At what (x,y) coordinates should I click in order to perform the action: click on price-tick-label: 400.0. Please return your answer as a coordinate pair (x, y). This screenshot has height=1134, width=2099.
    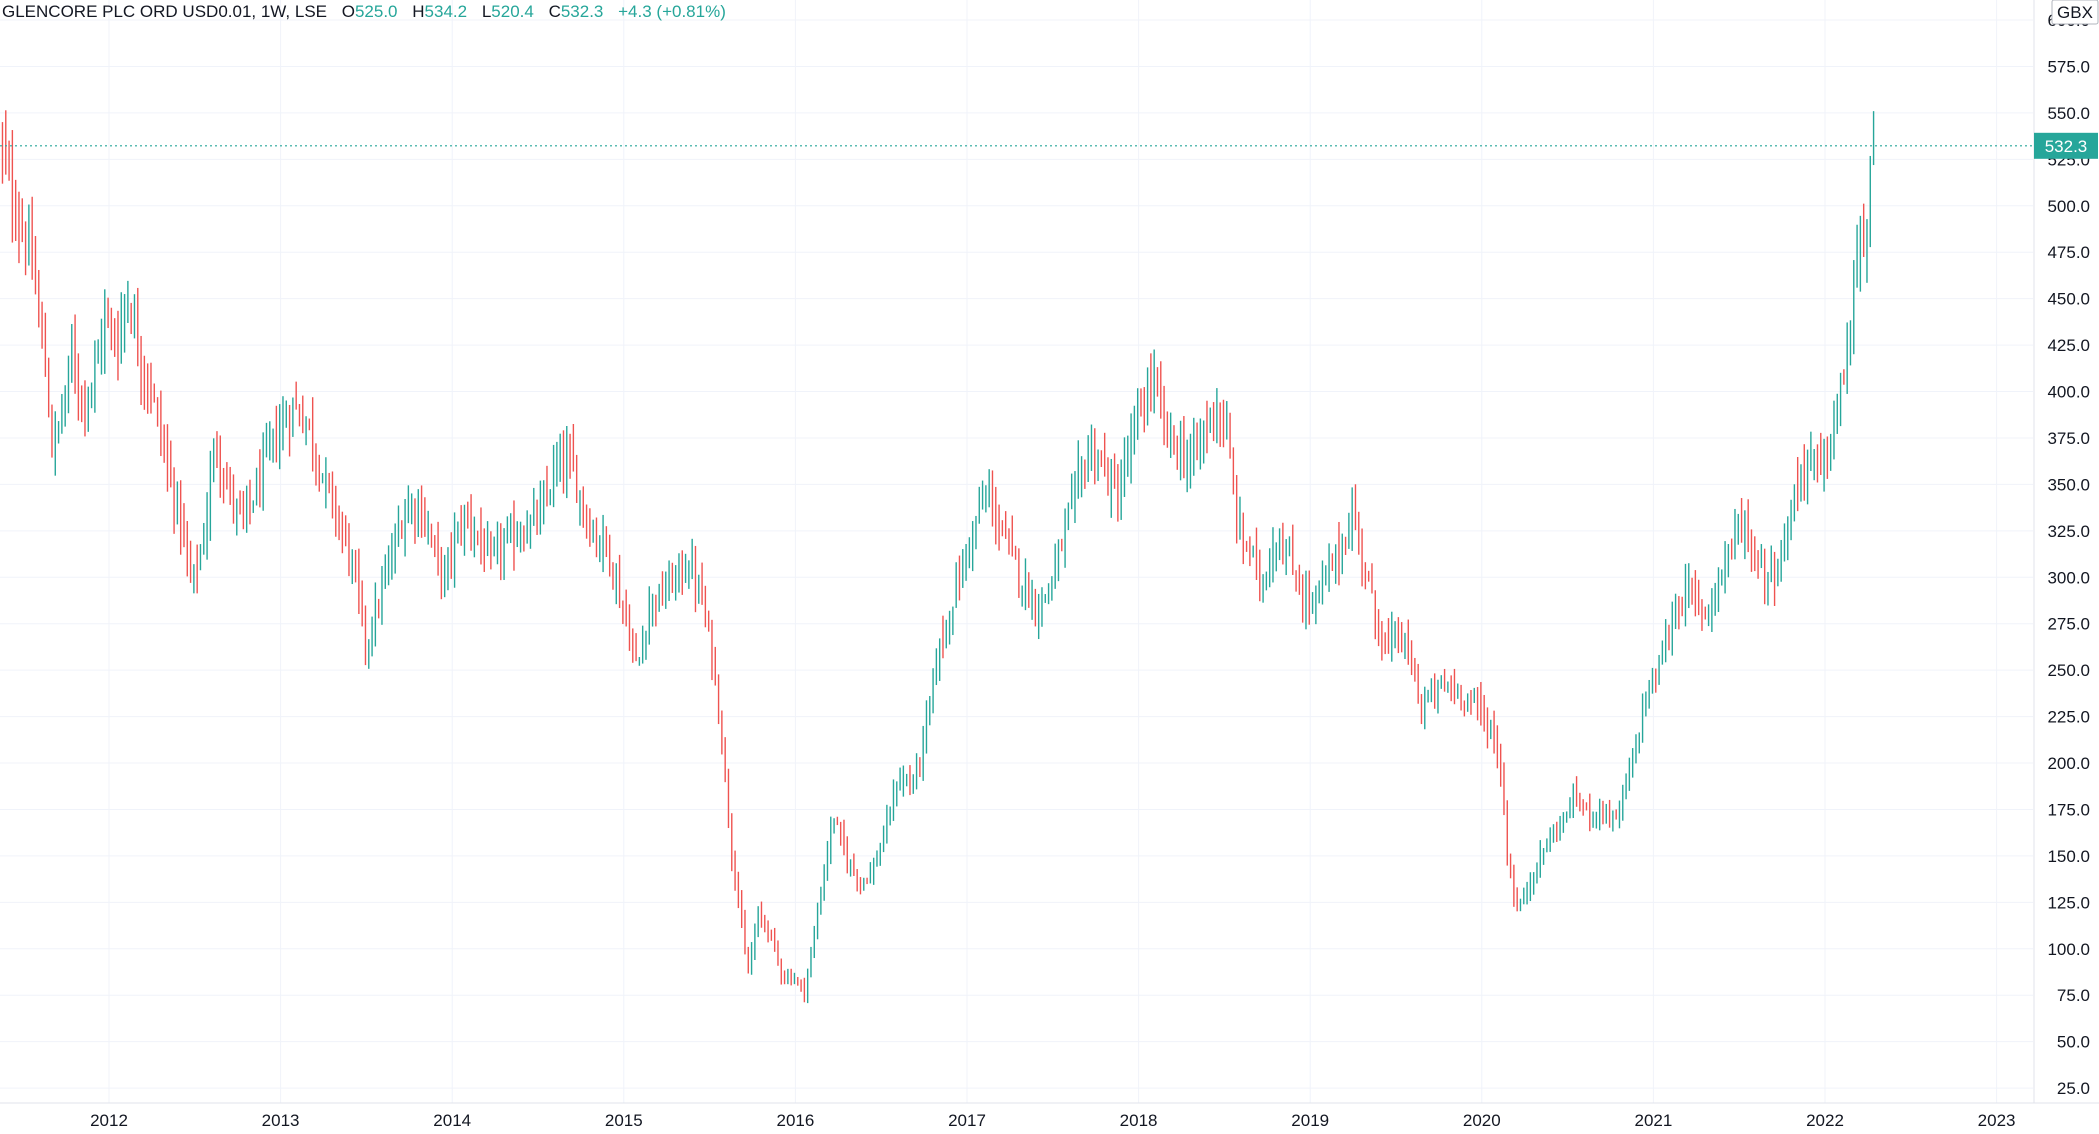
    Looking at the image, I should click on (2068, 392).